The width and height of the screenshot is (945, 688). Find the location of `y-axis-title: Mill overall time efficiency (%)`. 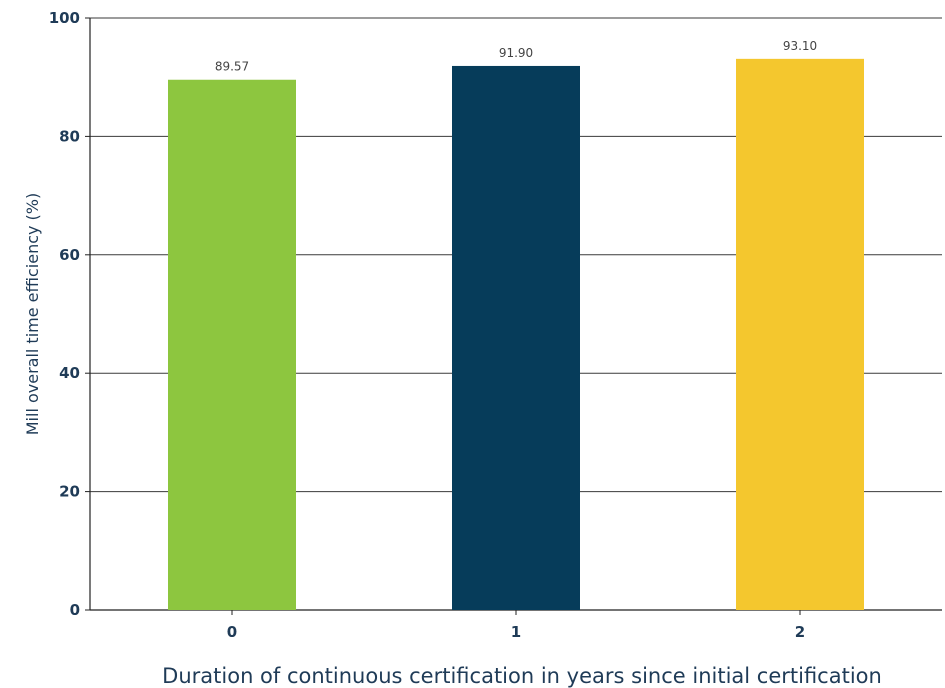

y-axis-title: Mill overall time efficiency (%) is located at coordinates (32, 314).